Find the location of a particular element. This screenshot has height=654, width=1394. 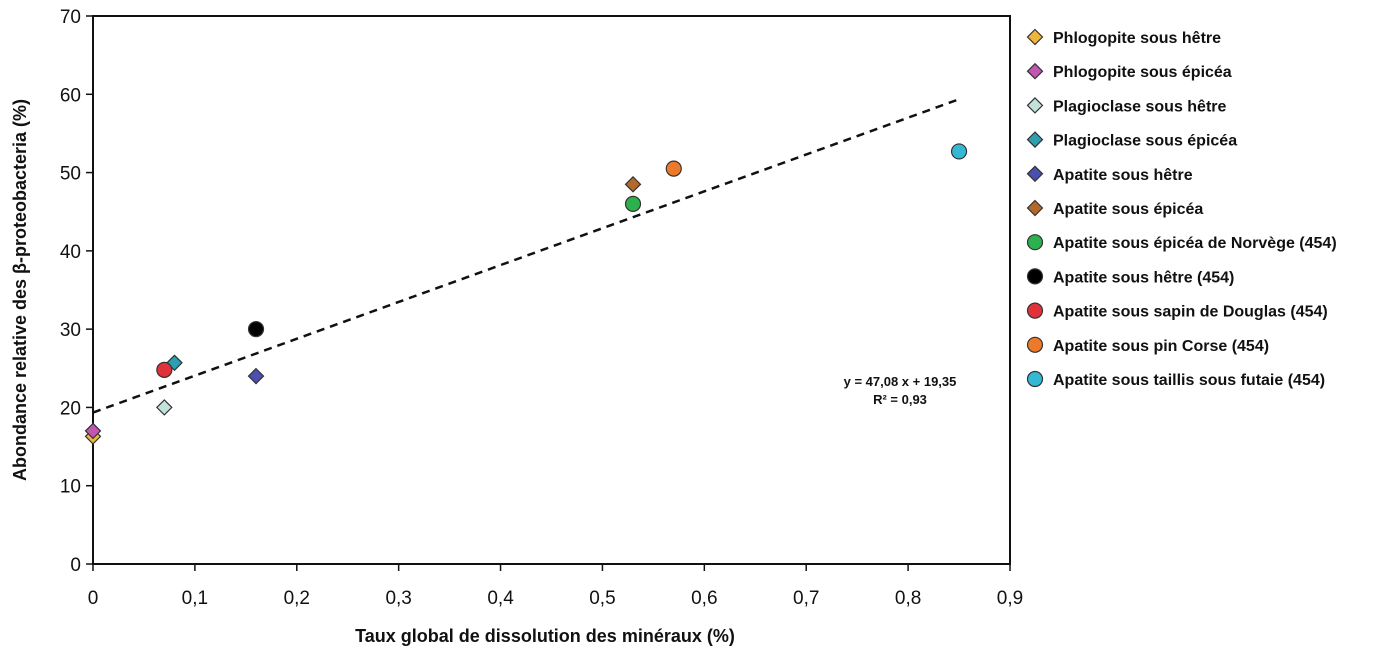

y-tick-label: 70 is located at coordinates (70, 17).